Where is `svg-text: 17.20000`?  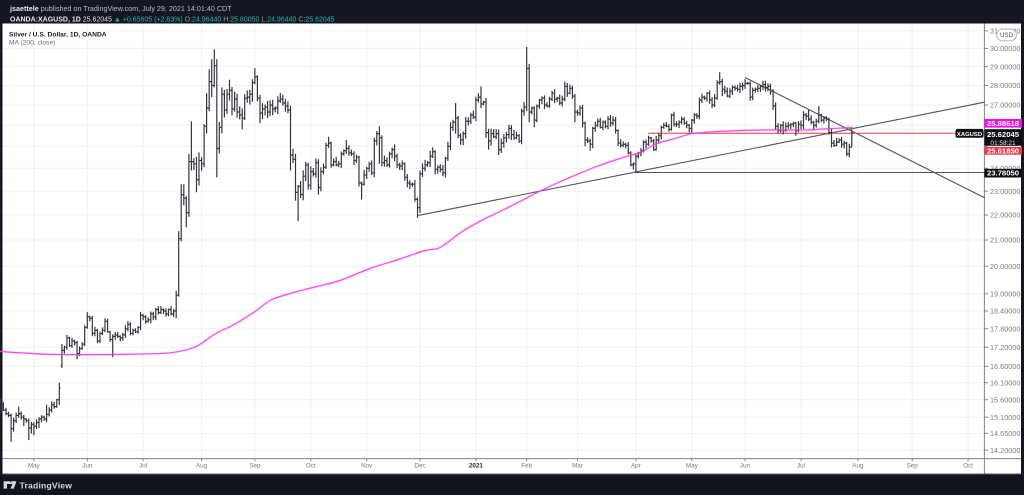
svg-text: 17.20000 is located at coordinates (1005, 347).